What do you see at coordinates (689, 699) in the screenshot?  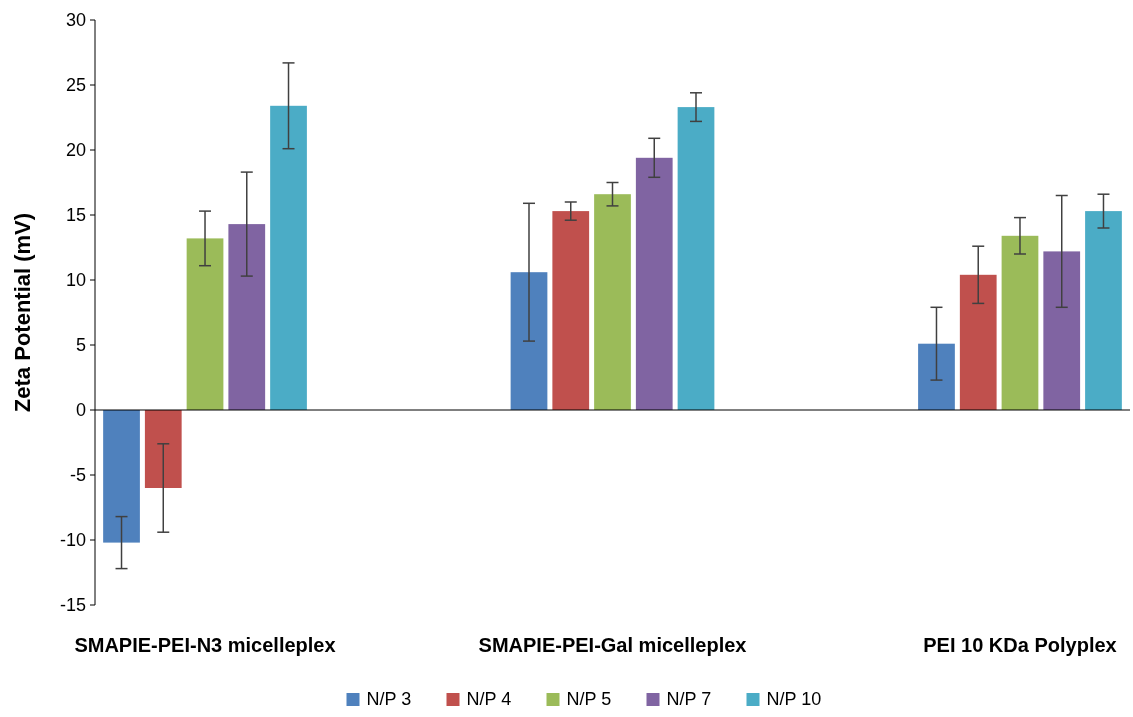 I see `legend-label: N/P 7` at bounding box center [689, 699].